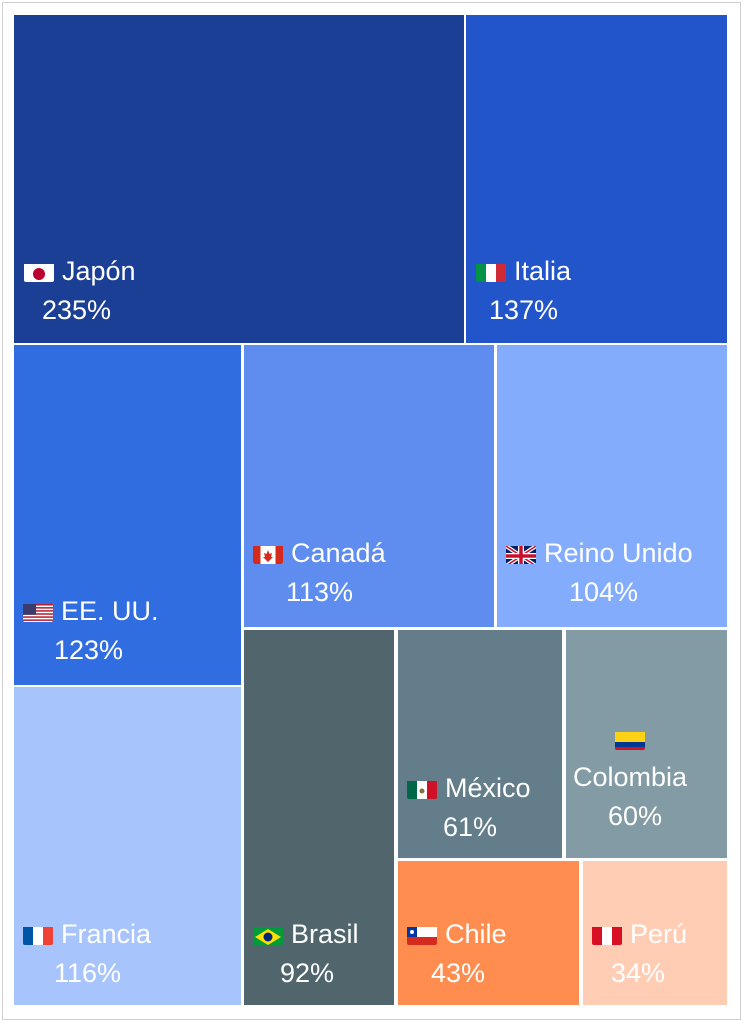 The width and height of the screenshot is (745, 1024). Describe the element at coordinates (604, 592) in the screenshot. I see `tile-reino-unido-value: 104%` at that location.